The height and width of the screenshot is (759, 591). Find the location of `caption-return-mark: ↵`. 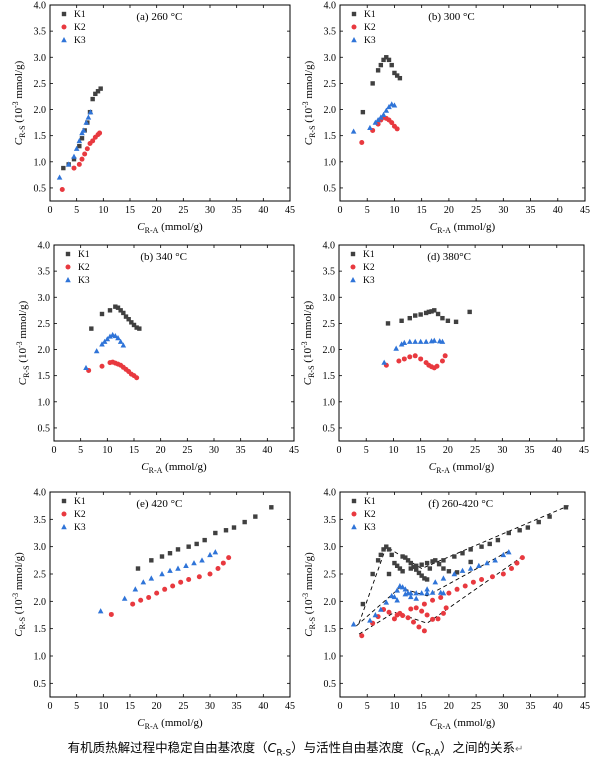

caption-return-mark: ↵ is located at coordinates (519, 749).